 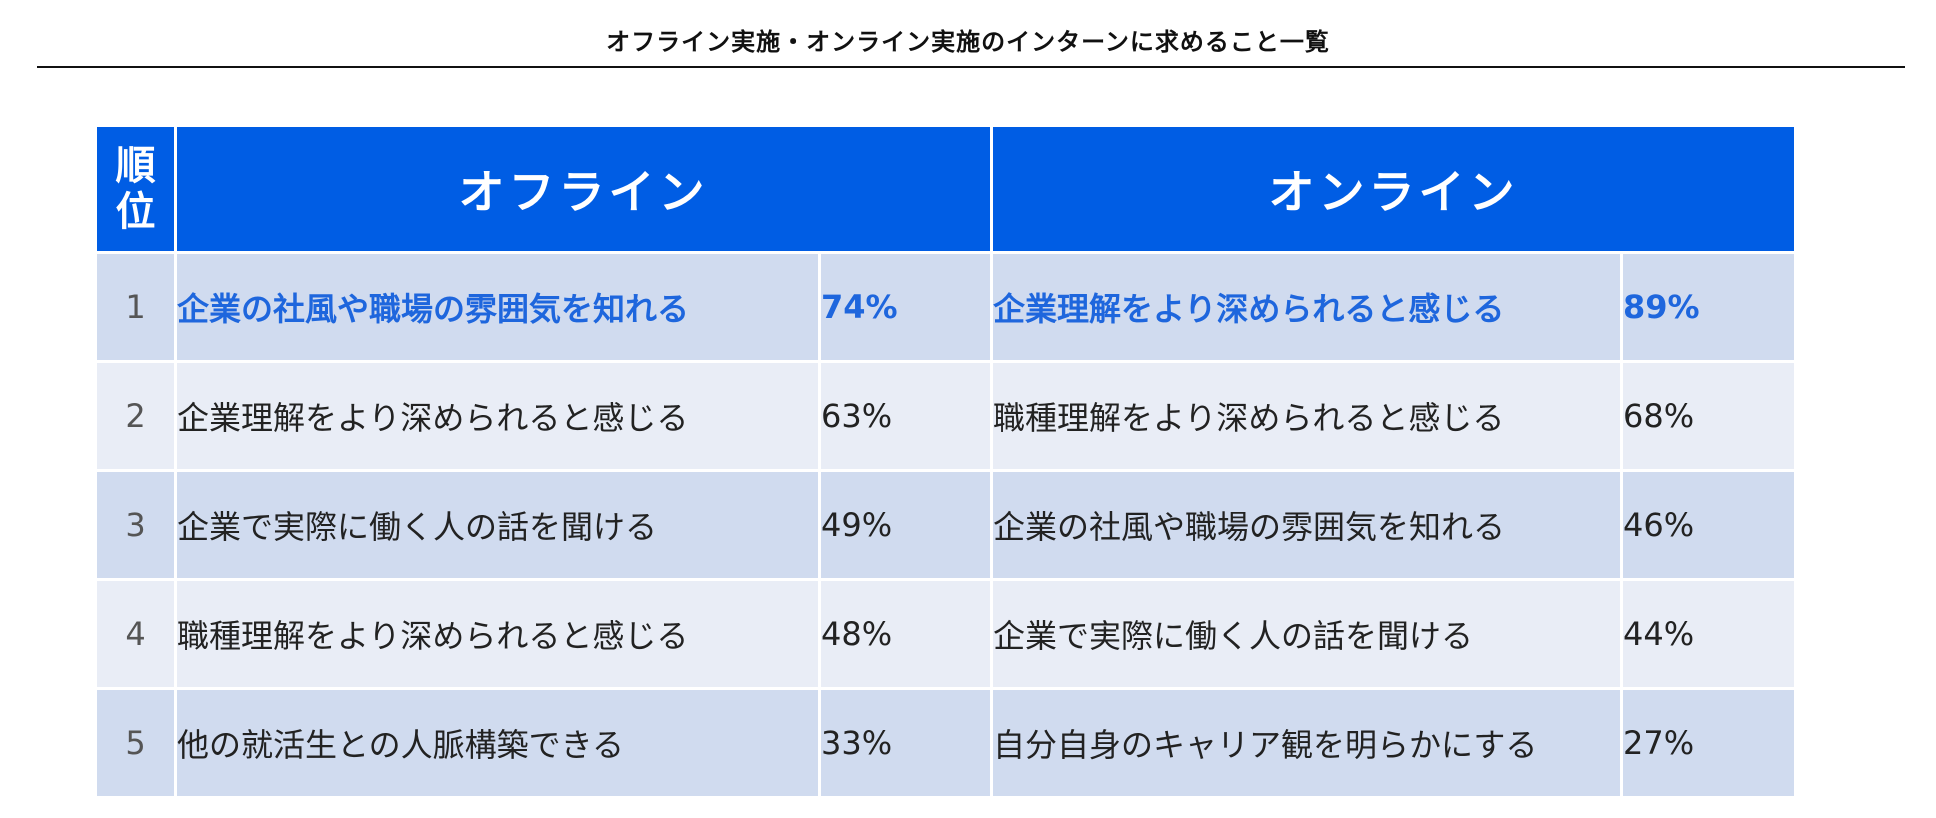 What do you see at coordinates (968, 42) in the screenshot?
I see `page-title: オフライン実施・オンライン実施のインターンに求めること一覧` at bounding box center [968, 42].